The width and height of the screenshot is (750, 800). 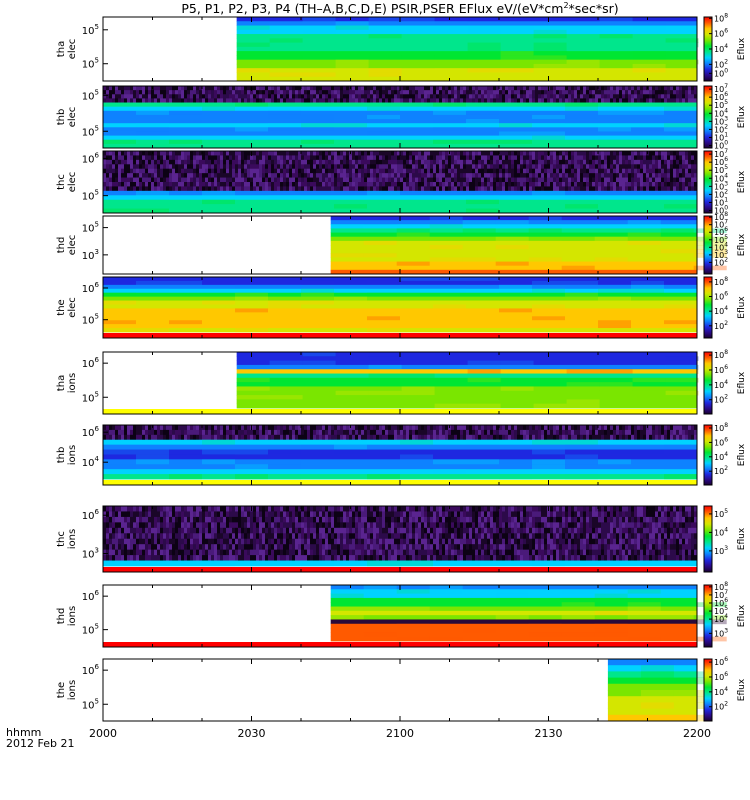 I want to click on y-tick-label: 10⁵, so click(x=90, y=196).